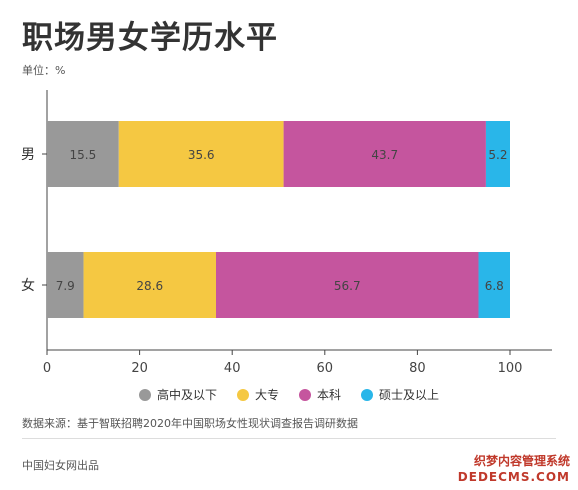 This screenshot has height=490, width=578. Describe the element at coordinates (44, 70) in the screenshot. I see `unit-label: 单位：%` at that location.